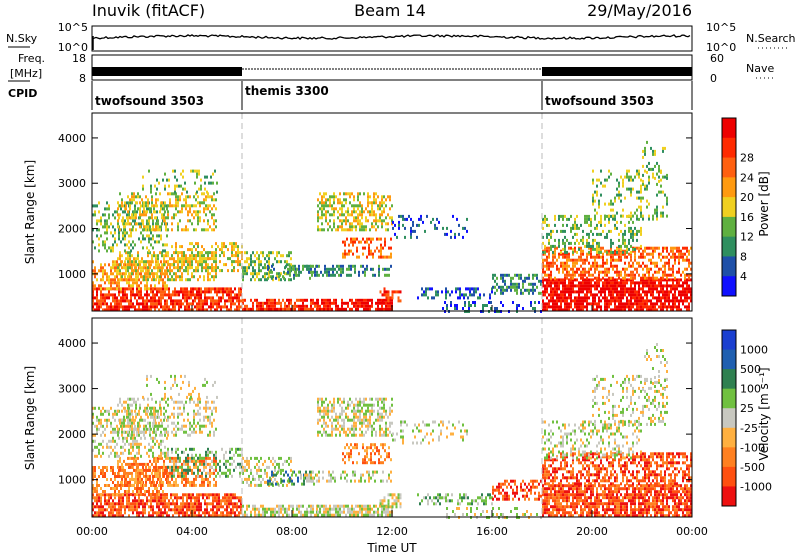 The image size is (800, 558). I want to click on nsky-panel: N.Sky 10^5 10^0 10^5 10^0 N.Search, so click(401, 37).